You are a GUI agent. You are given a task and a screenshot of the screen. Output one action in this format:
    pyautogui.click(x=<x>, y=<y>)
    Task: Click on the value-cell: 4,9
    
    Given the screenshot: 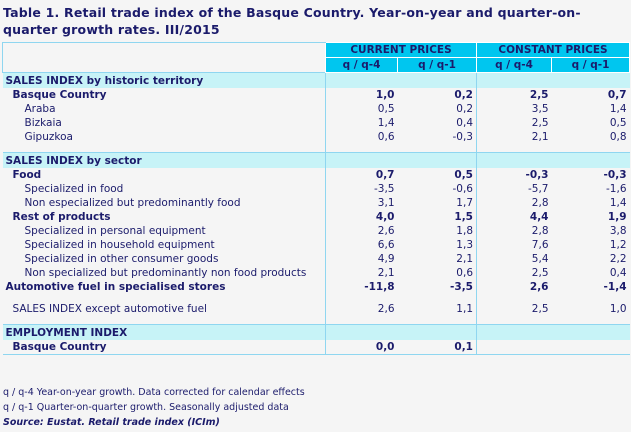 What is the action you would take?
    pyautogui.click(x=361, y=259)
    